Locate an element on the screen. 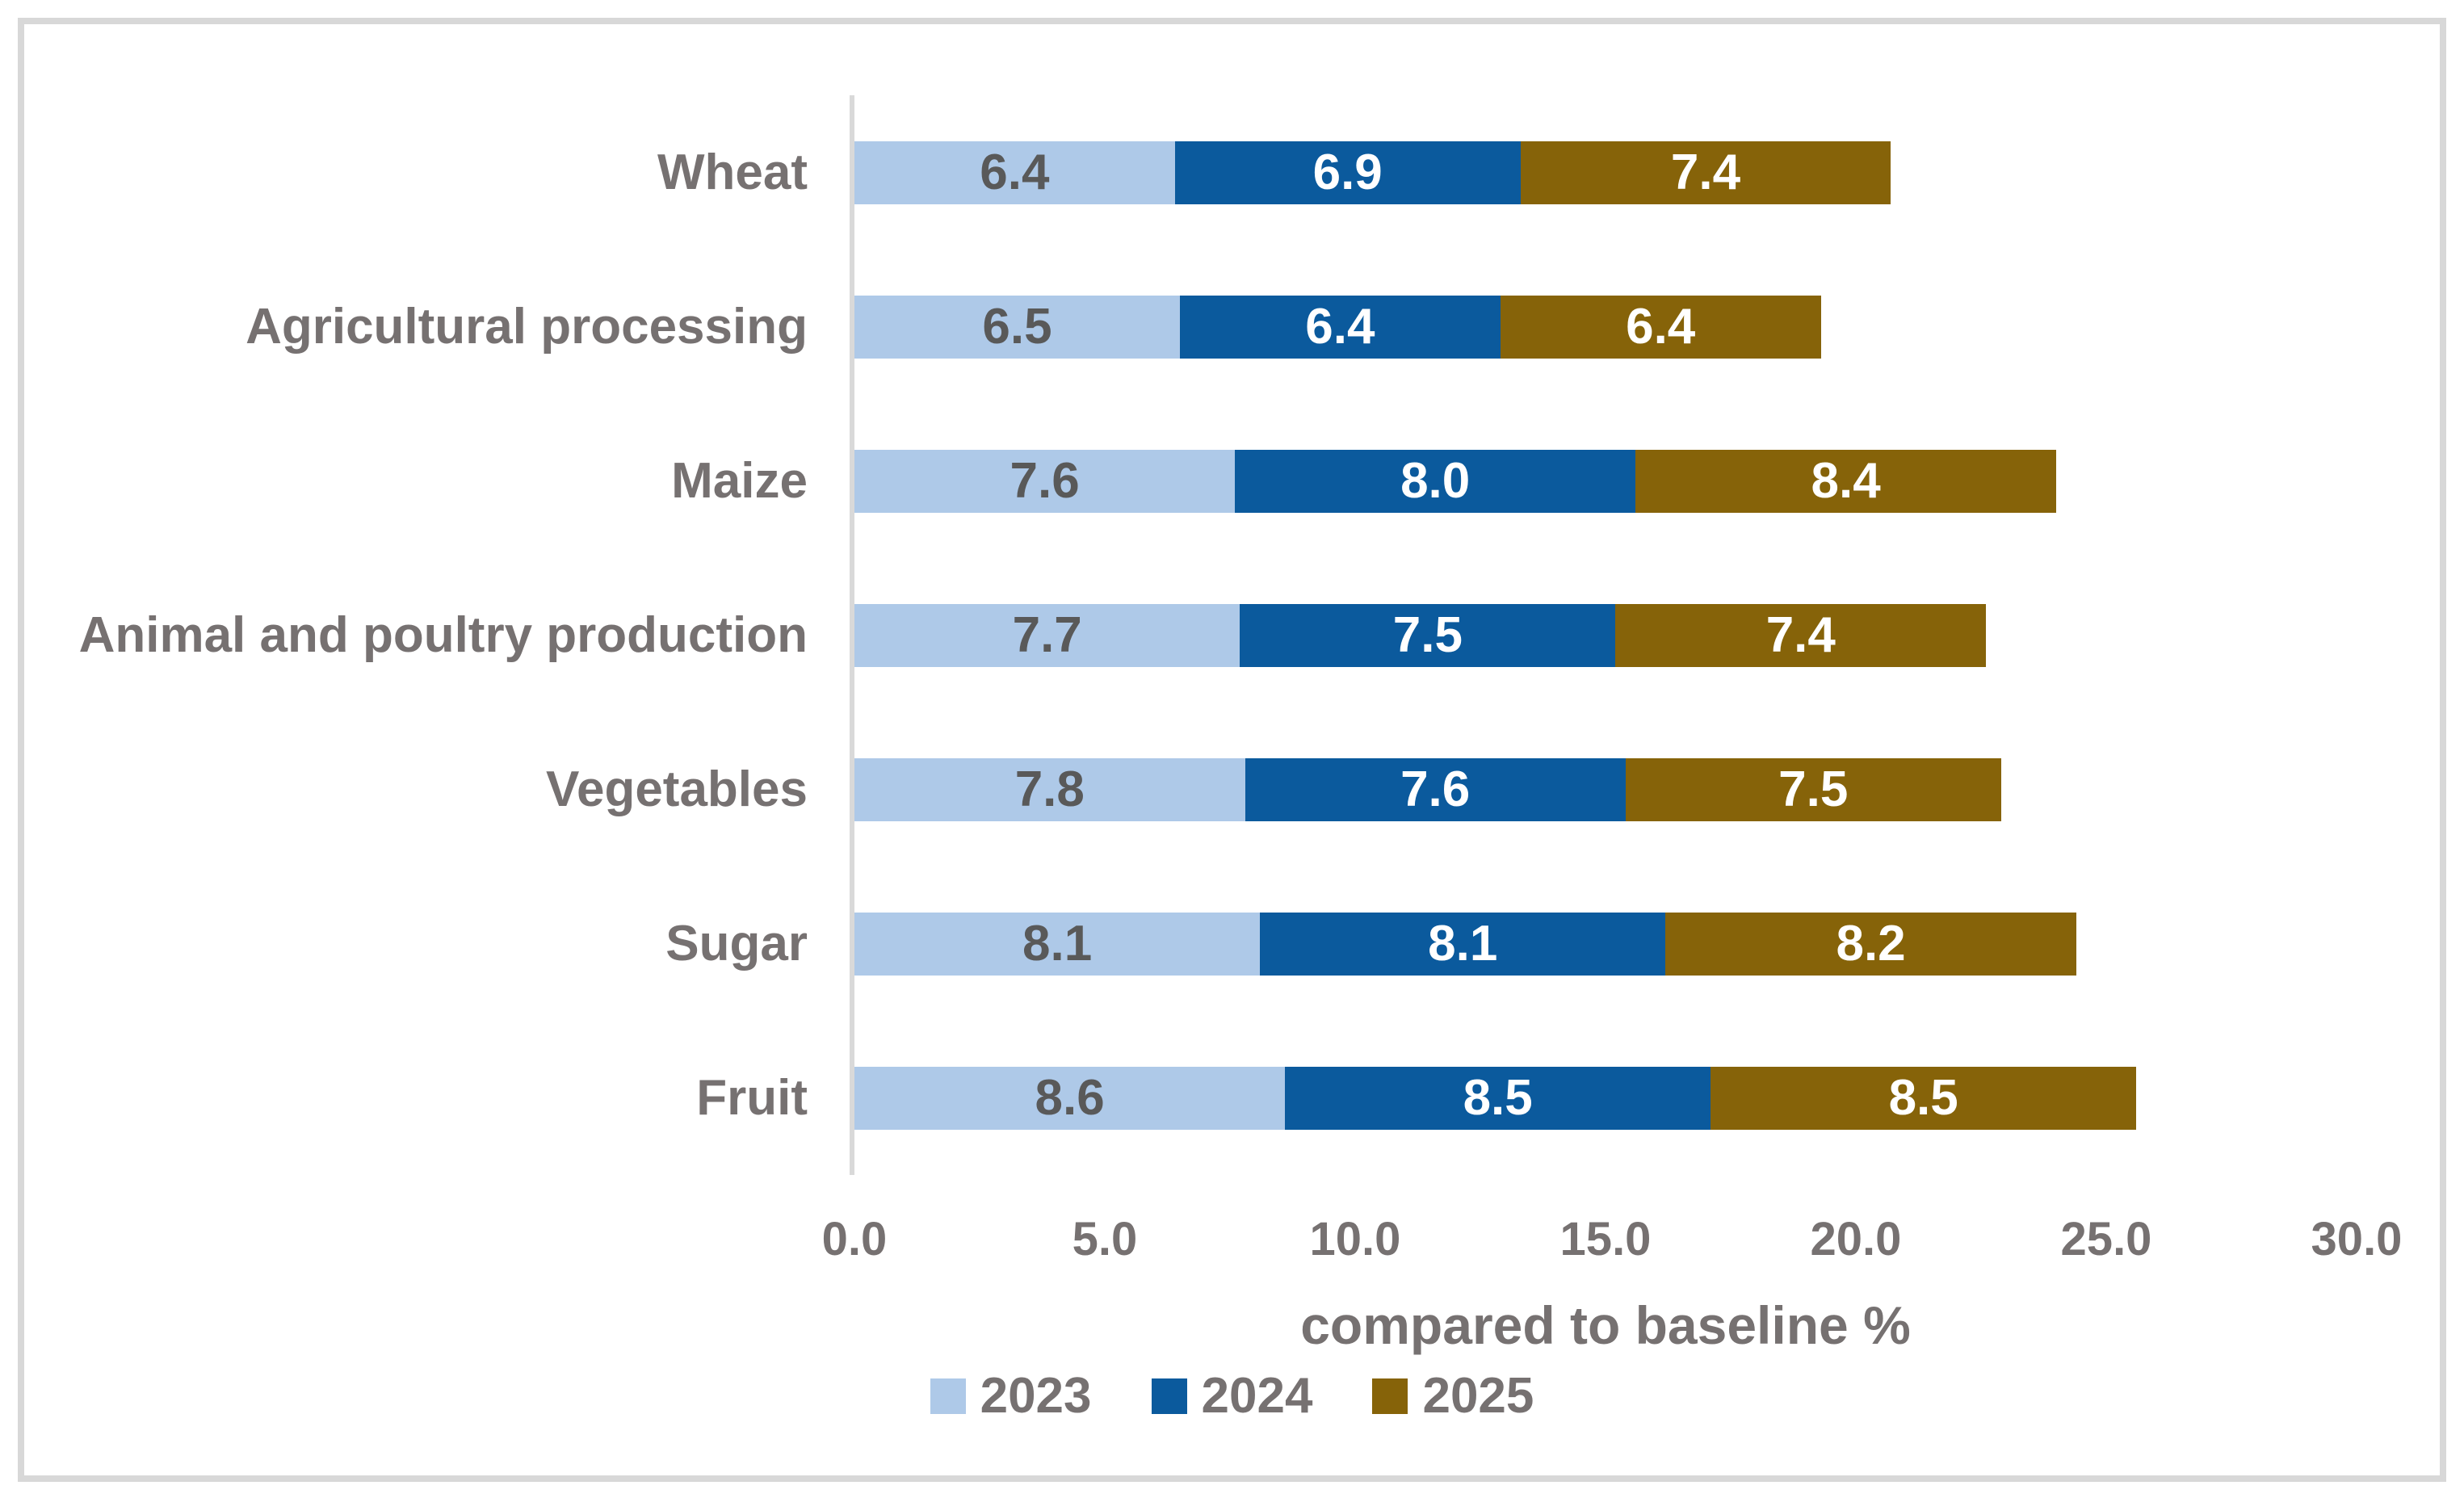  bar-row: 6.5 6.4 6.4 is located at coordinates (1605, 327).